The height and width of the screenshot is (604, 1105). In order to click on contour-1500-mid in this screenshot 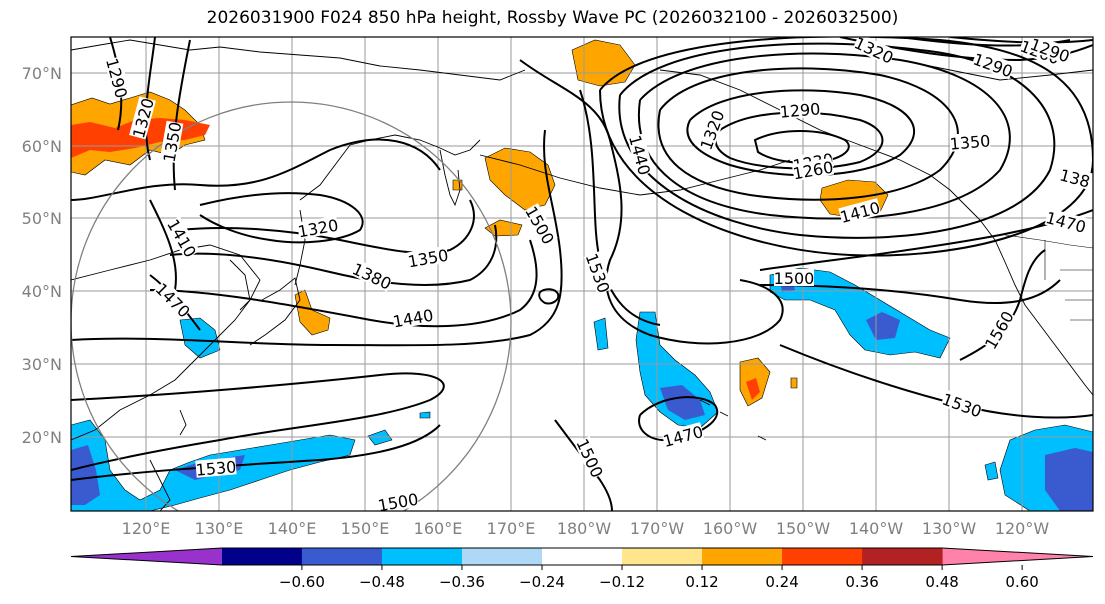, I will do `click(583, 465)`.